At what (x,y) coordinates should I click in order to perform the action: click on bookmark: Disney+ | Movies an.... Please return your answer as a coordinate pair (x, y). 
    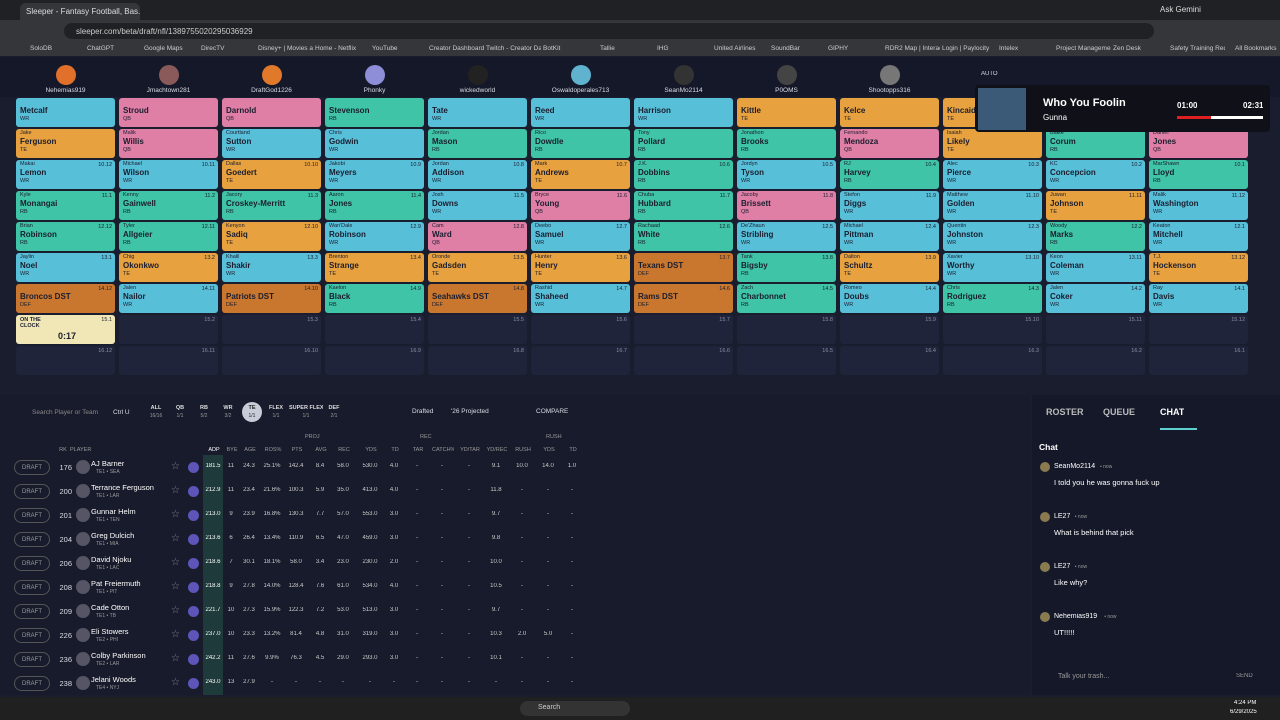
    Looking at the image, I should click on (285, 48).